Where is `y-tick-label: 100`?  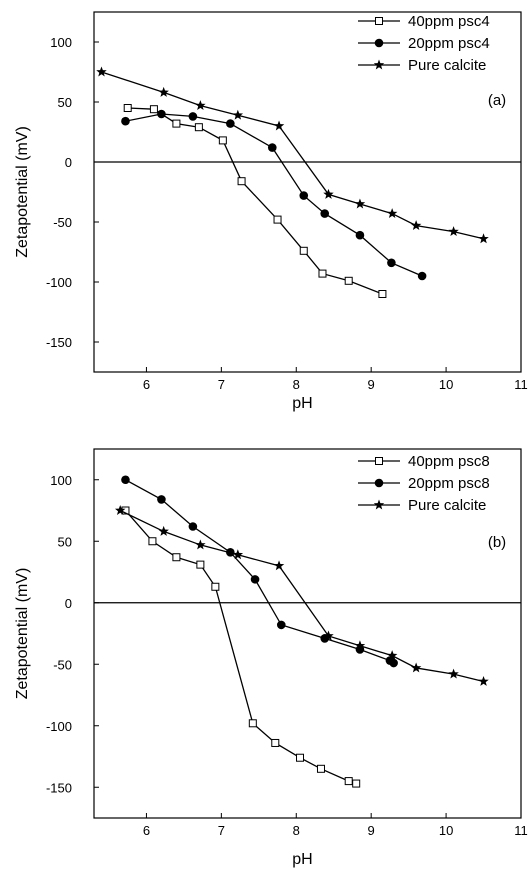
y-tick-label: 100 is located at coordinates (61, 42).